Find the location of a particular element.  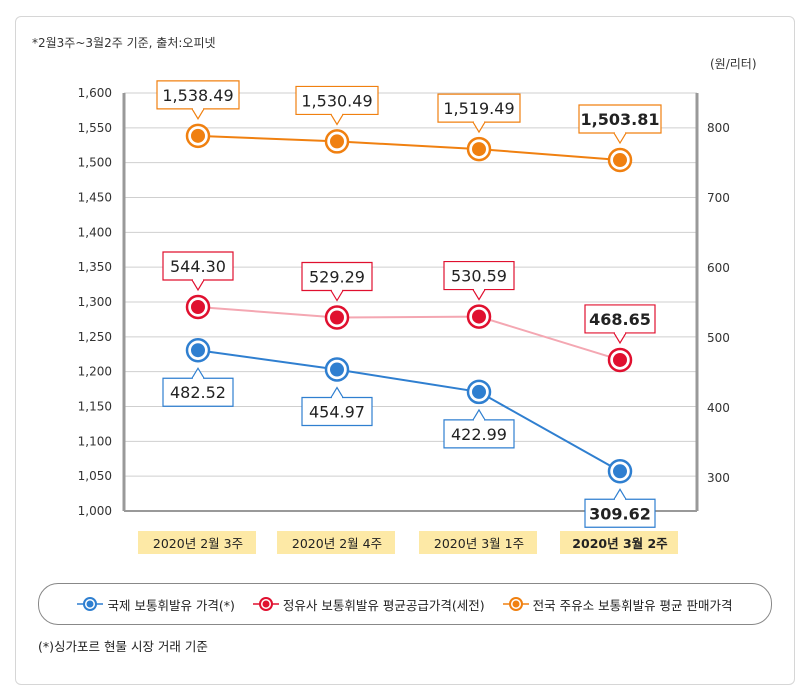

left-tick-label: 1,400 is located at coordinates (95, 232).